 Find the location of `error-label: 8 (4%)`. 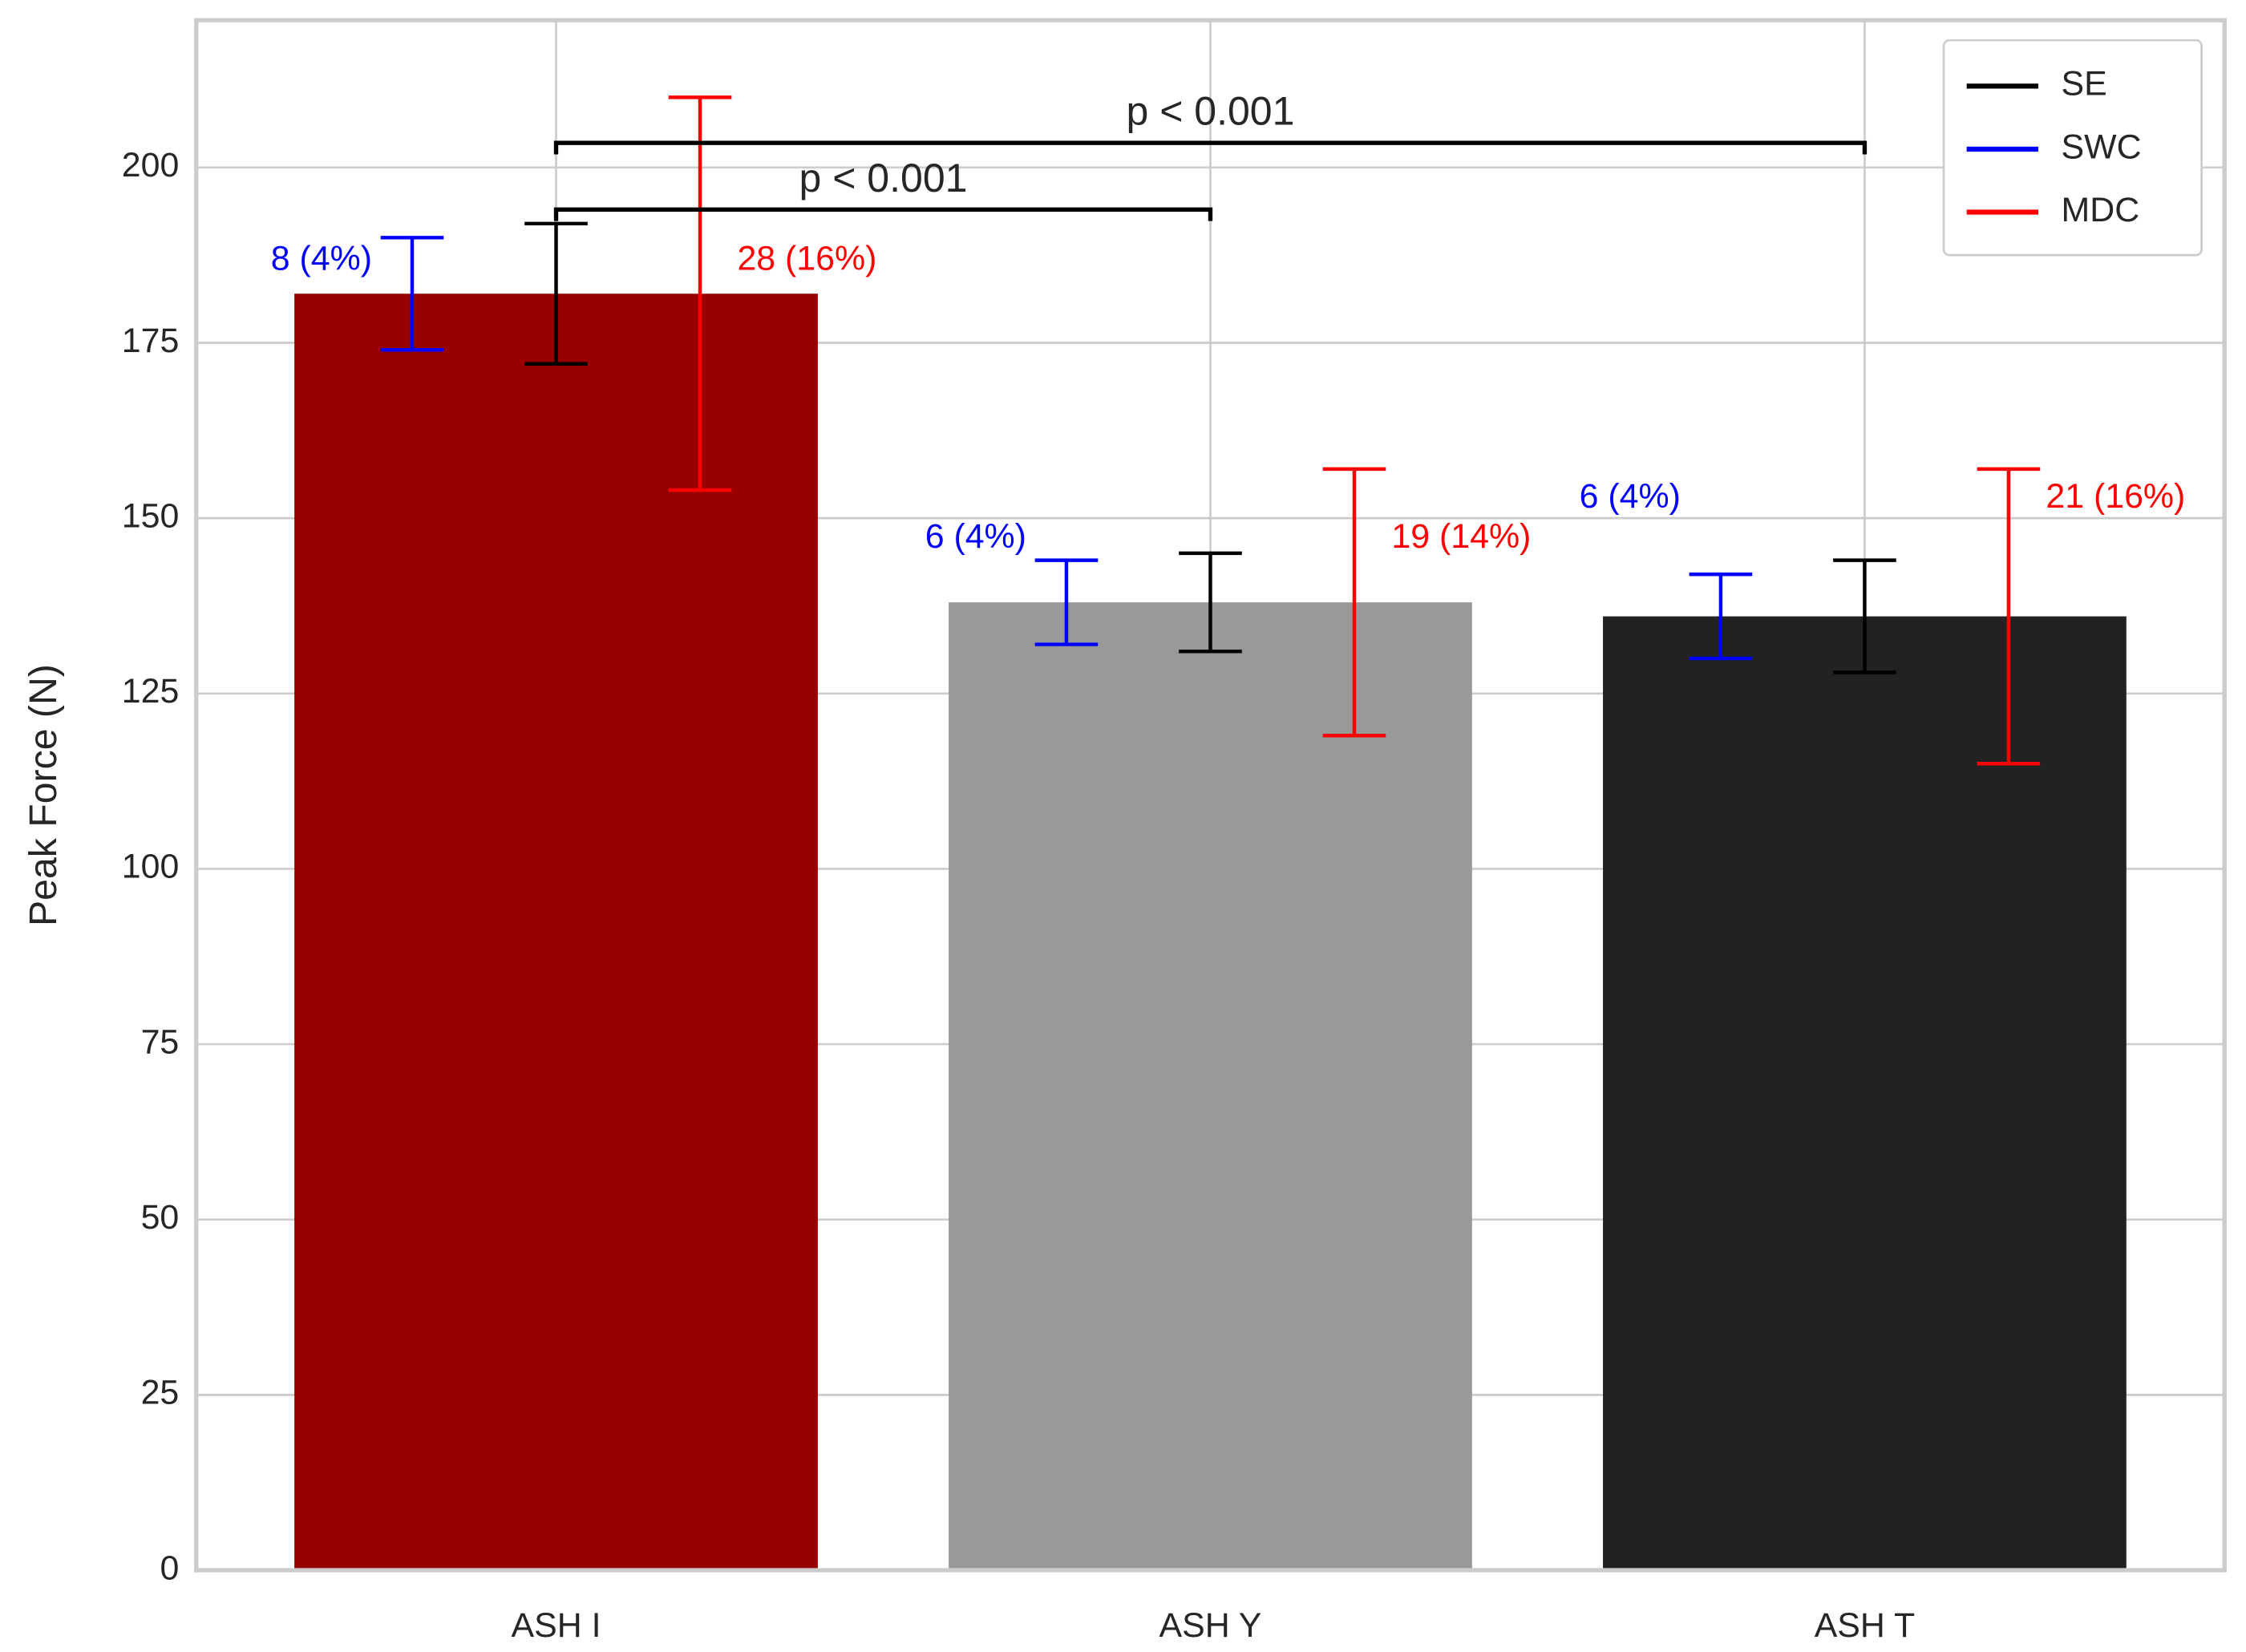

error-label: 8 (4%) is located at coordinates (321, 259).